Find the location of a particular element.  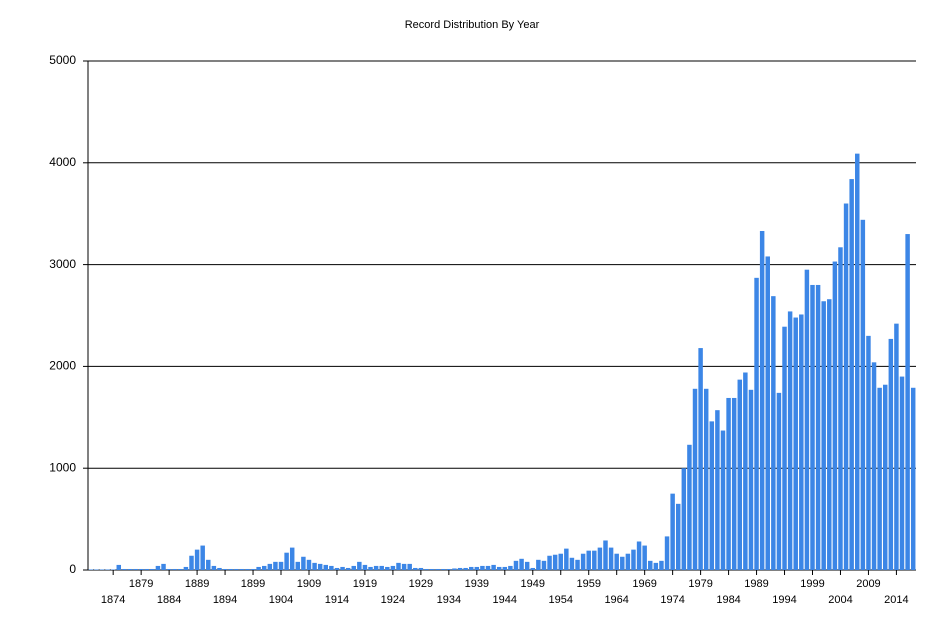

y-tick-label: 3000 is located at coordinates (62, 264).